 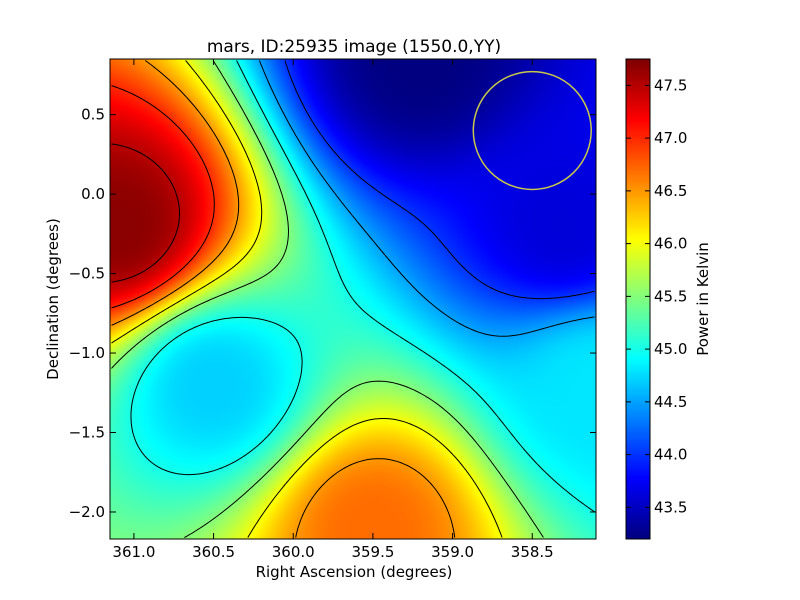 What do you see at coordinates (670, 402) in the screenshot?
I see `colorbar-tick-label: 44.5` at bounding box center [670, 402].